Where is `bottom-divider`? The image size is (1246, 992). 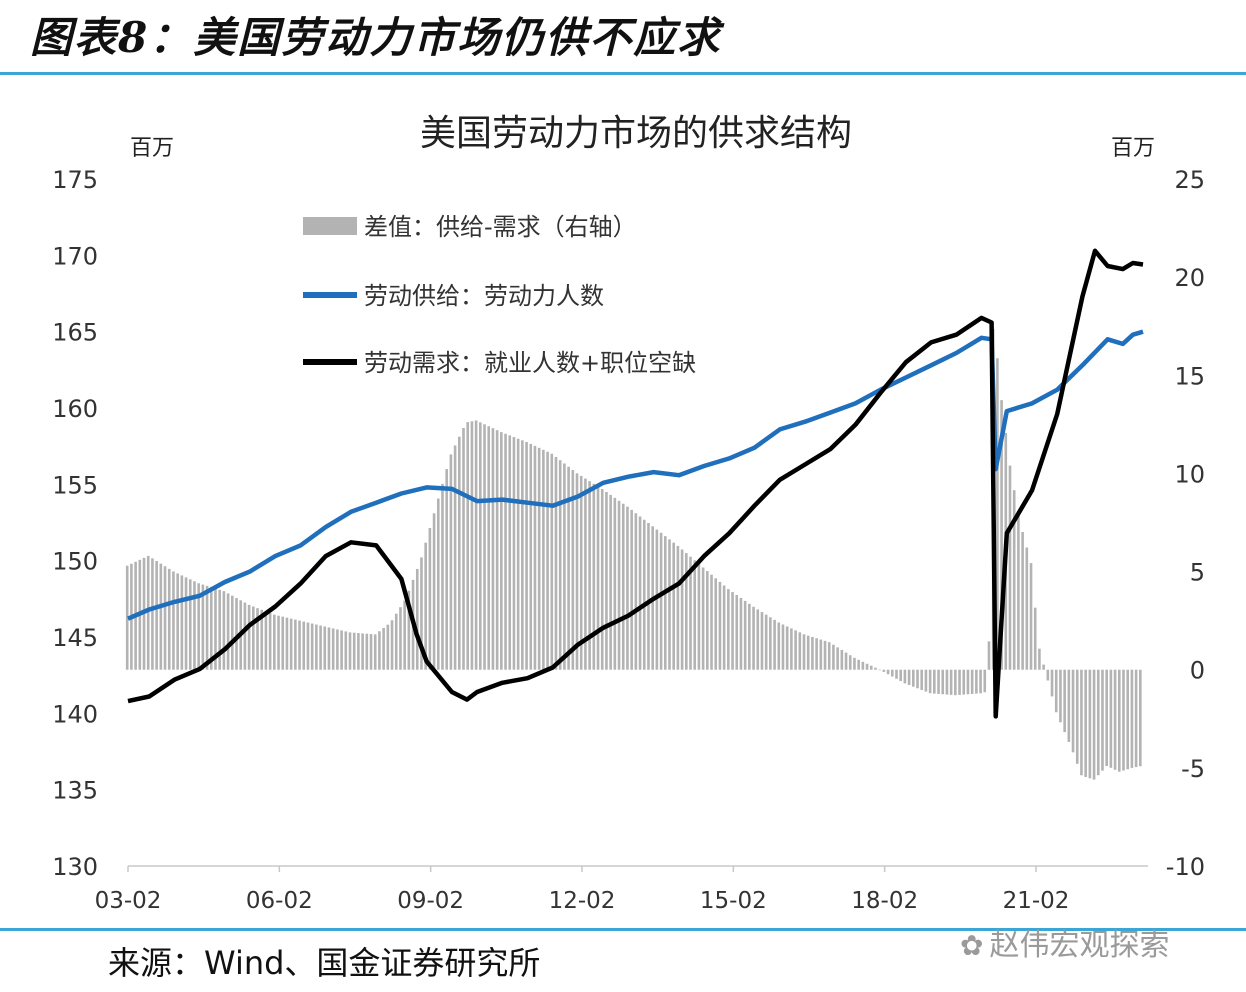 bottom-divider is located at coordinates (623, 929).